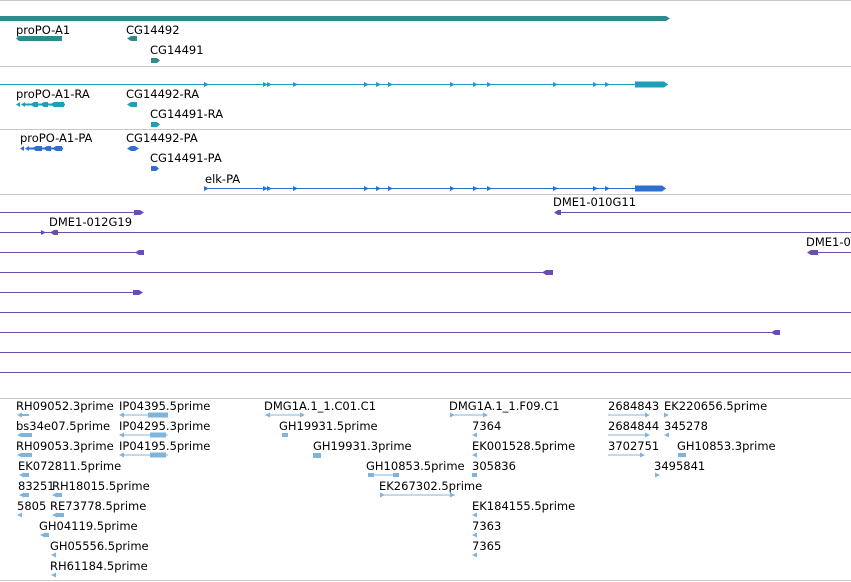 This screenshot has width=851, height=582. I want to click on est-label: 305836, so click(494, 466).